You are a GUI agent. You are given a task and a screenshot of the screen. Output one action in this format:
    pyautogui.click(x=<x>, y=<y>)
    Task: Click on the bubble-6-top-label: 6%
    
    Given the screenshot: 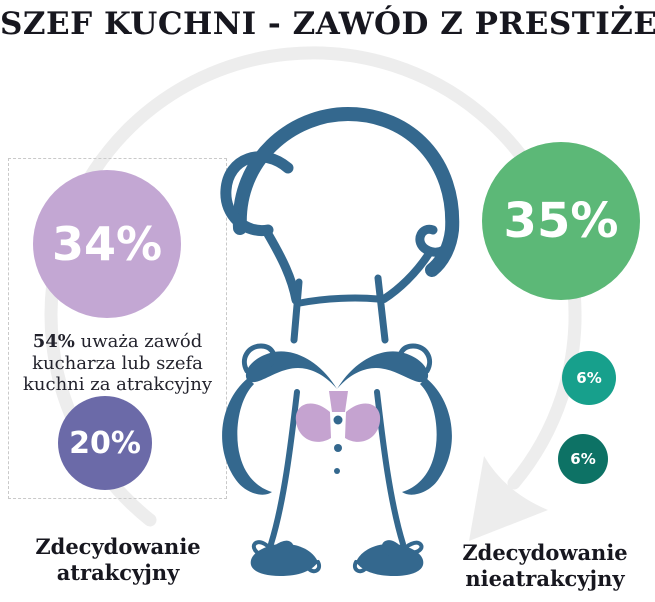 What is the action you would take?
    pyautogui.click(x=589, y=378)
    